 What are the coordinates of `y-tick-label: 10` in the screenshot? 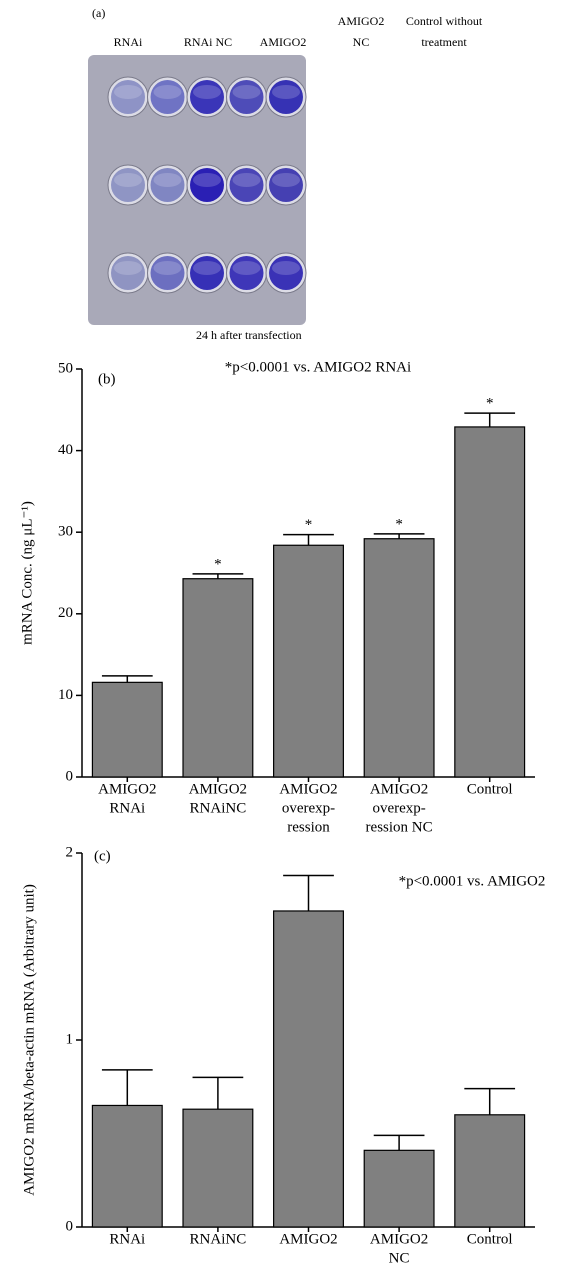 It's located at (65, 695).